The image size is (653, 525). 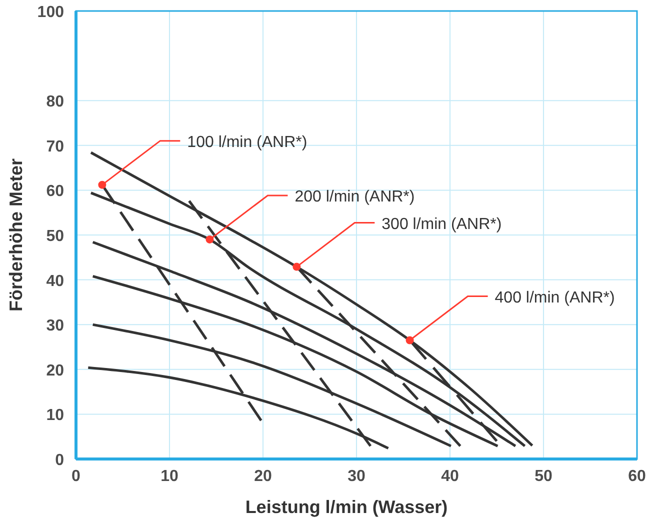 What do you see at coordinates (55, 236) in the screenshot?
I see `y-tick-label: 50` at bounding box center [55, 236].